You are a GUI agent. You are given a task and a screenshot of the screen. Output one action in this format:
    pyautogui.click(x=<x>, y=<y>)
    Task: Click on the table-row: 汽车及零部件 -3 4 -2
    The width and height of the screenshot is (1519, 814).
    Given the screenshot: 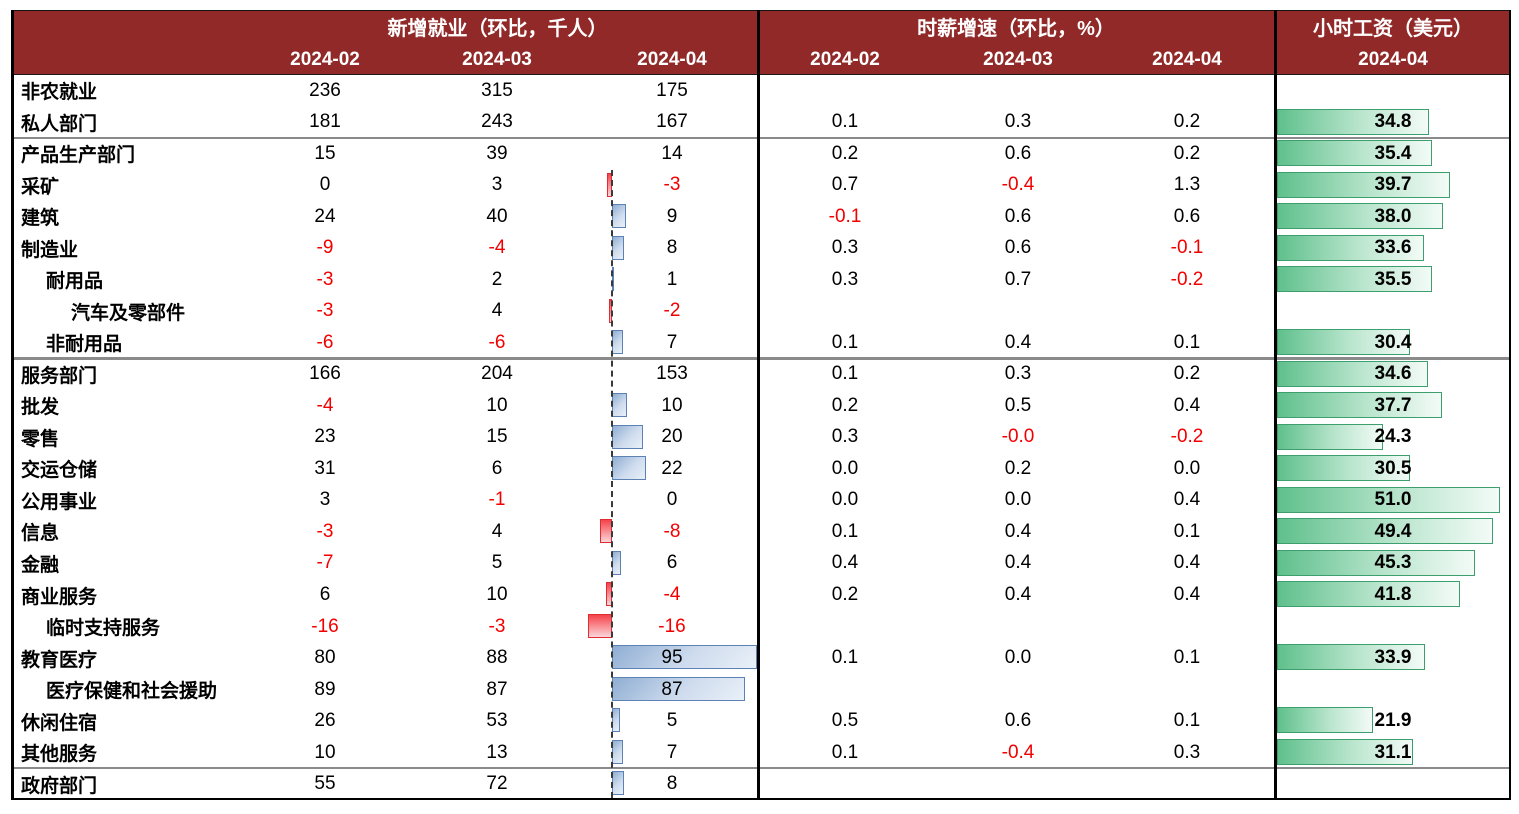 What is the action you would take?
    pyautogui.click(x=762, y=312)
    